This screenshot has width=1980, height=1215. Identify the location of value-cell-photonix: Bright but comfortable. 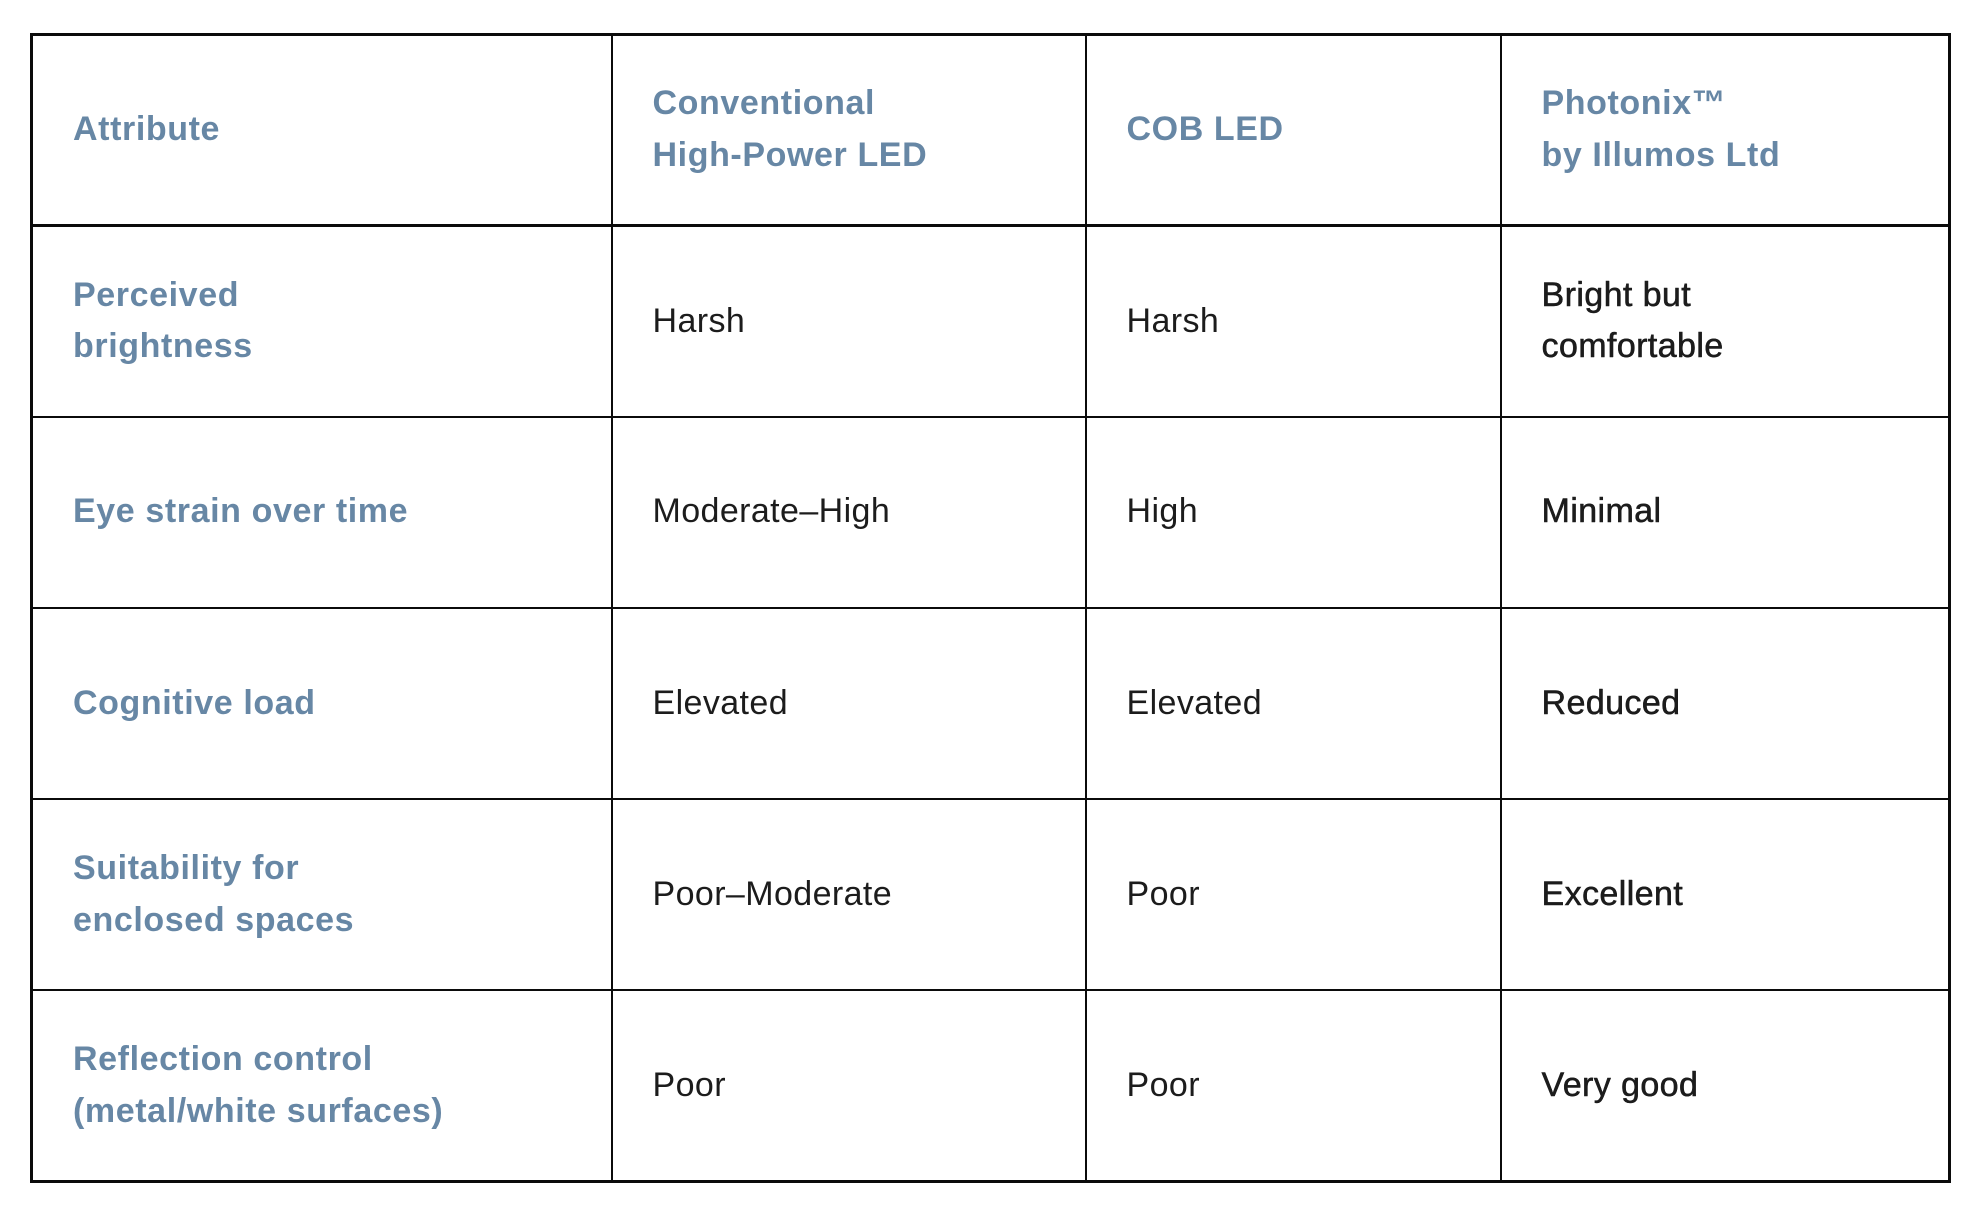
(1725, 321).